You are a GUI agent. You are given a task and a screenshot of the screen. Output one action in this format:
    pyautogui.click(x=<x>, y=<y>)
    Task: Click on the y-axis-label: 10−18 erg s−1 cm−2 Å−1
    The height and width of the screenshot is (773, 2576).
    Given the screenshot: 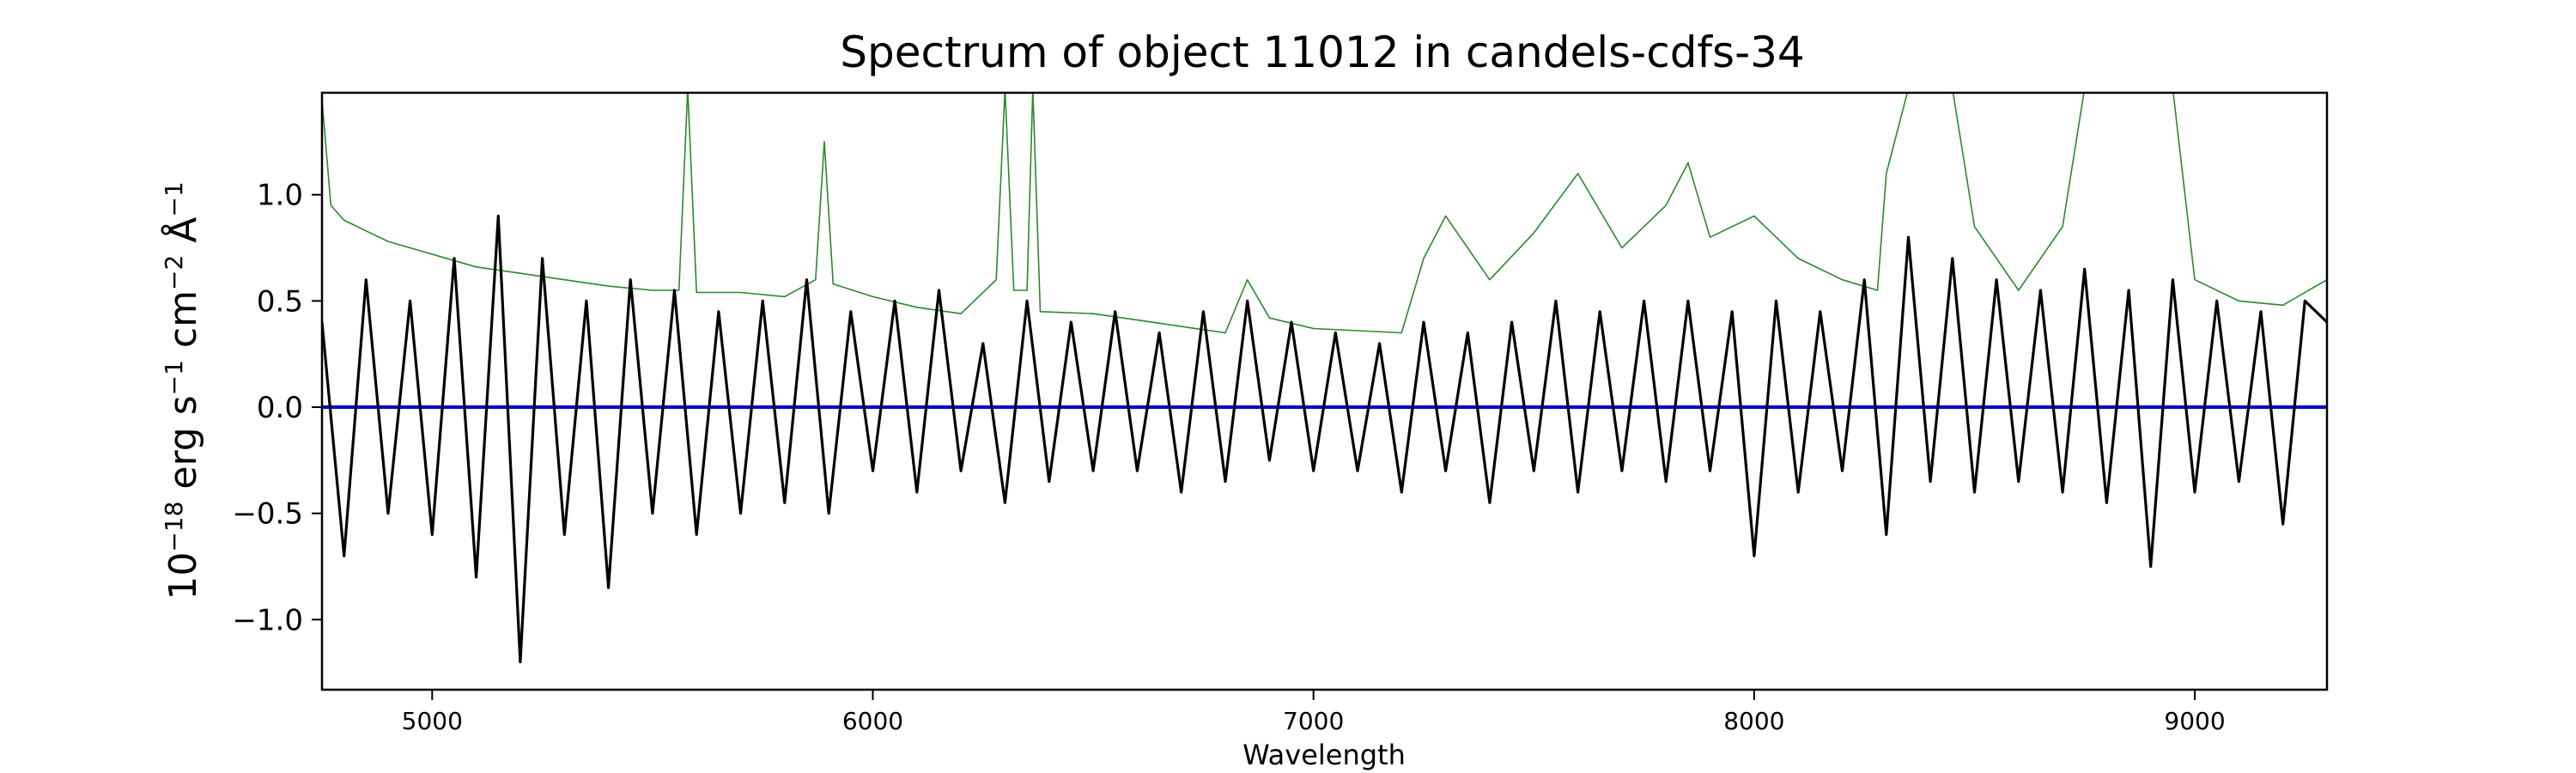 What is the action you would take?
    pyautogui.click(x=182, y=390)
    